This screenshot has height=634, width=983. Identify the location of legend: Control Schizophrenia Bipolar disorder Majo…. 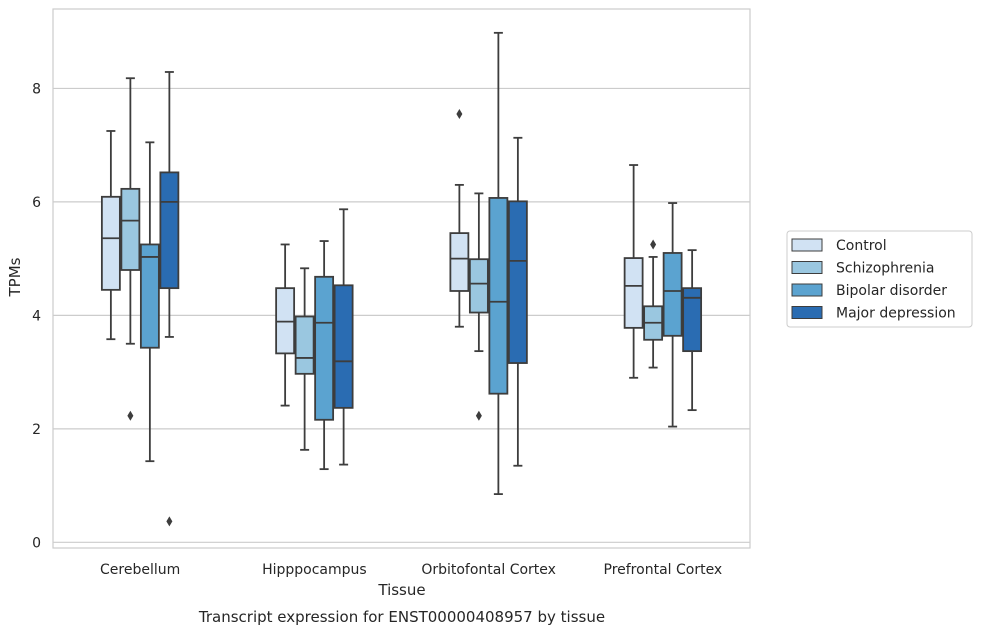
(879, 279).